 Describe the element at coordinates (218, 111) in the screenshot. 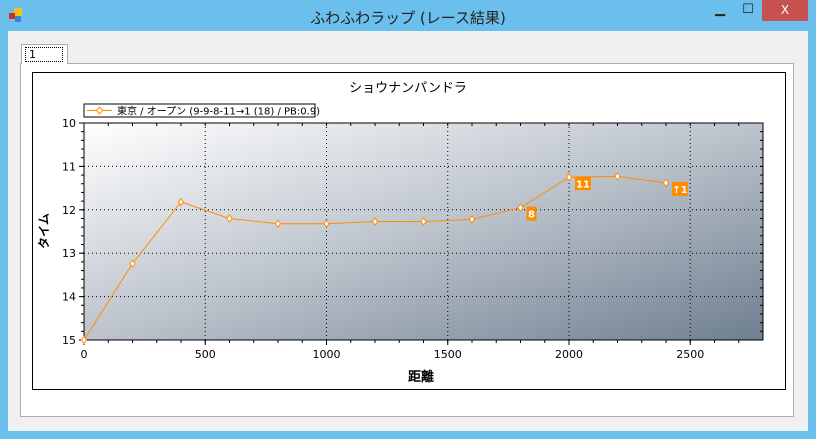

I see `legend-label: 東京 / オープン (9-9-8-11→1 (18) / PB:0.9)` at that location.